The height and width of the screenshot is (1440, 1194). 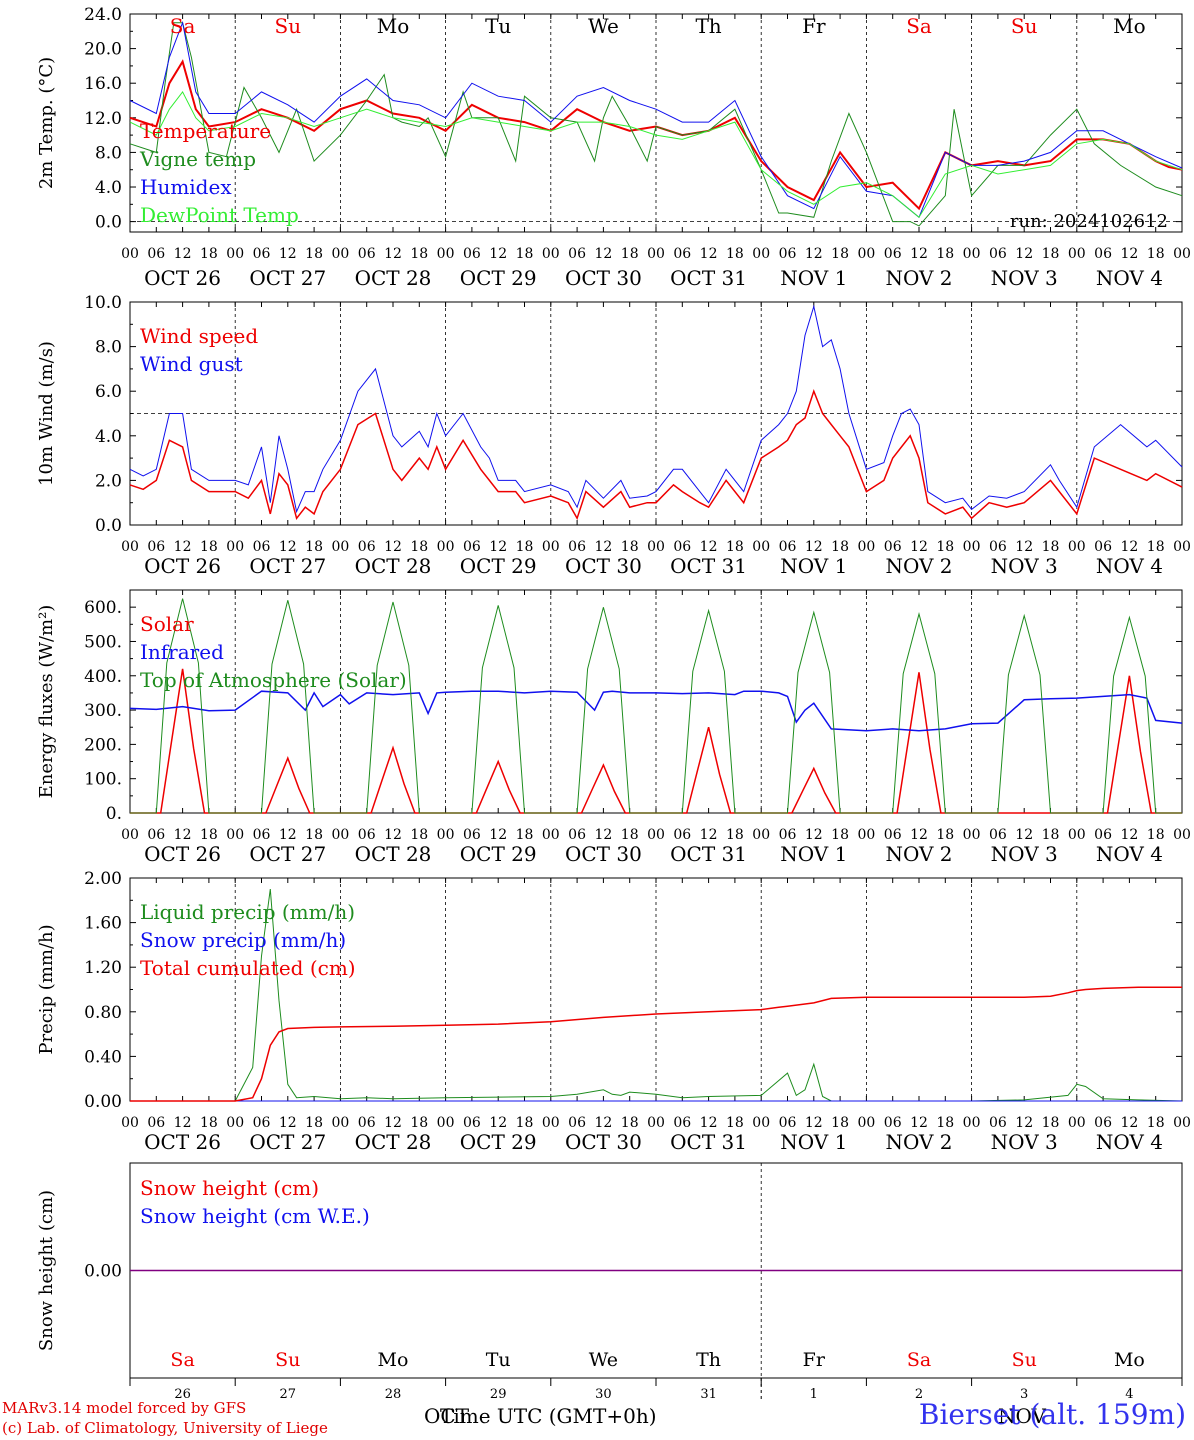 What do you see at coordinates (182, 1142) in the screenshot?
I see `x-date-label: OCT 26` at bounding box center [182, 1142].